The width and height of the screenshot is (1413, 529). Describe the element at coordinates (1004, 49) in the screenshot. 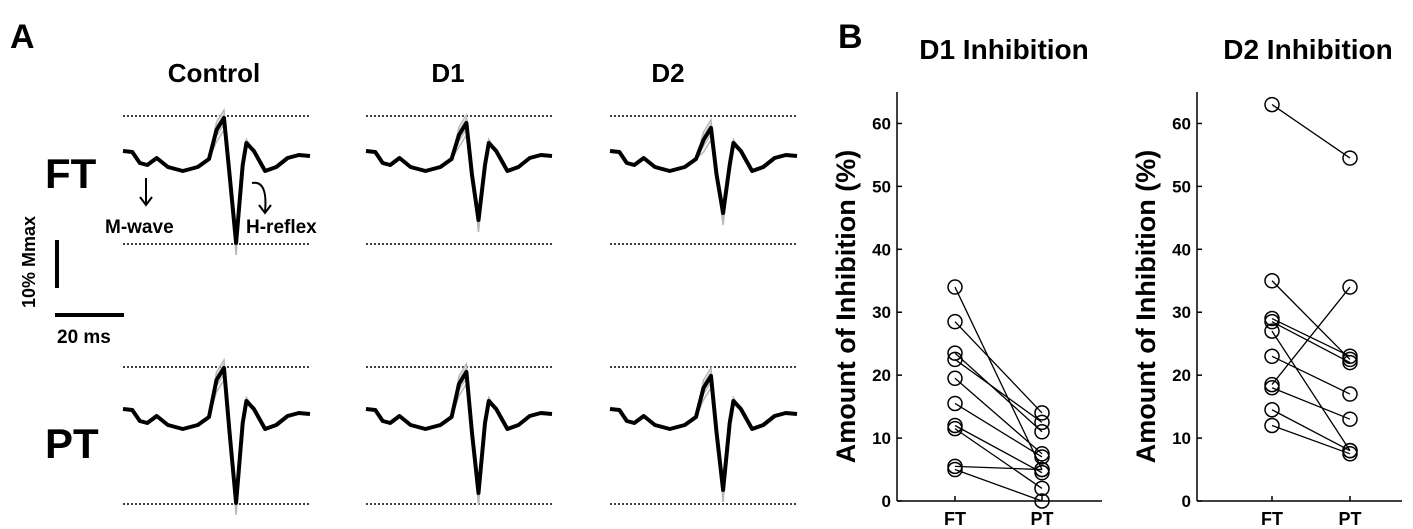

I see `d1-chart-title: D1 Inhibition` at that location.